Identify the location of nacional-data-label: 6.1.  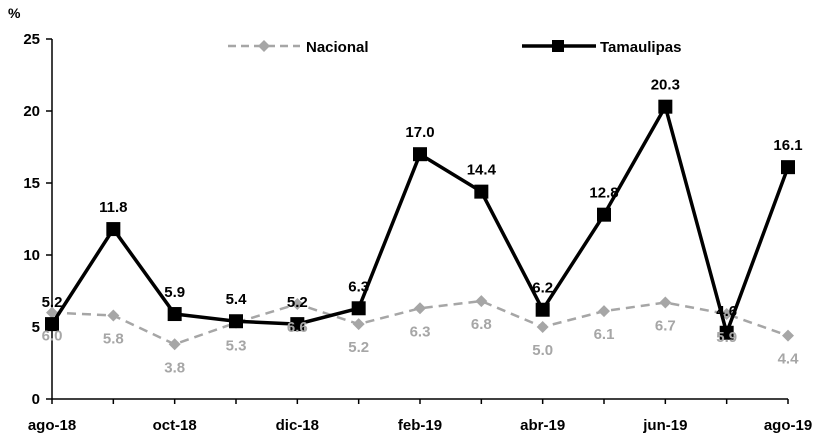
(604, 334).